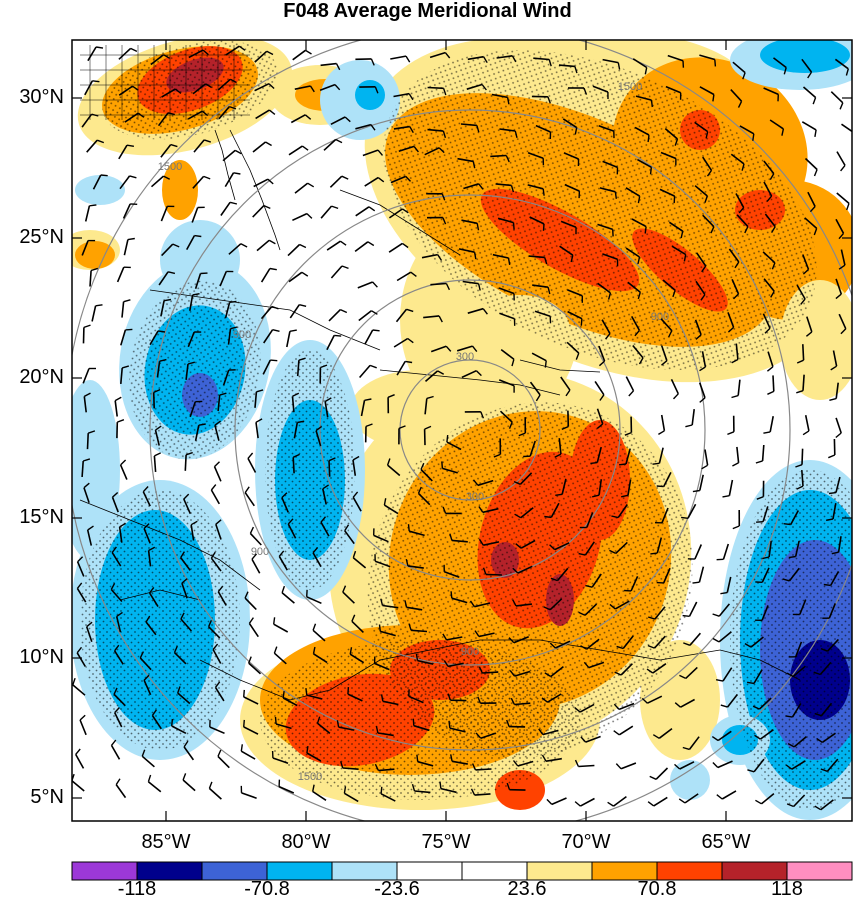 The height and width of the screenshot is (901, 855). I want to click on lon-label: 65°W, so click(726, 842).